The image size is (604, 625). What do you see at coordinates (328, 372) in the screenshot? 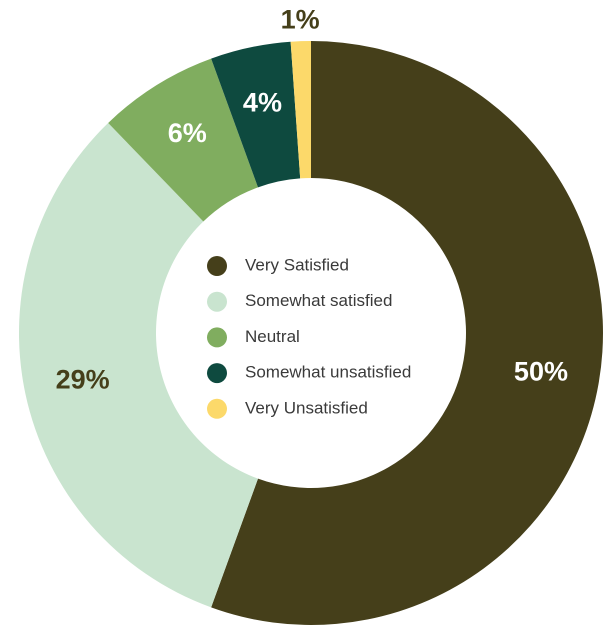
I see `legend-label: Somewhat unsatisfied` at bounding box center [328, 372].